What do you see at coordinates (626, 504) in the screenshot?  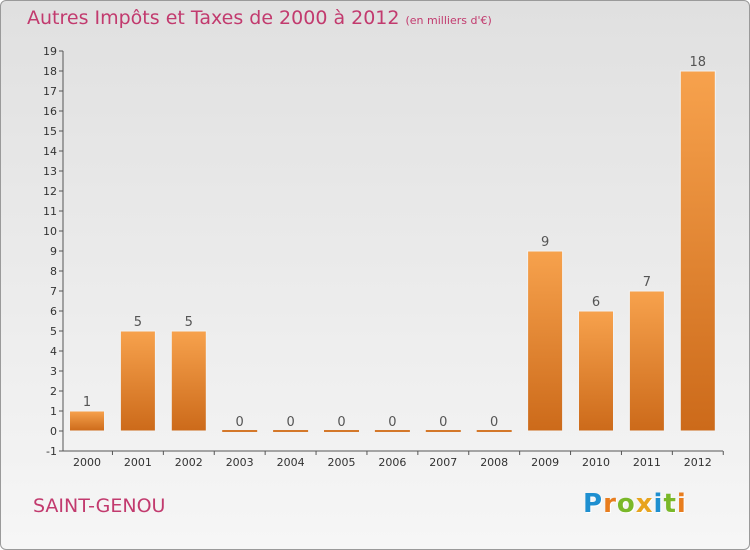 I see `logo-letter: o` at bounding box center [626, 504].